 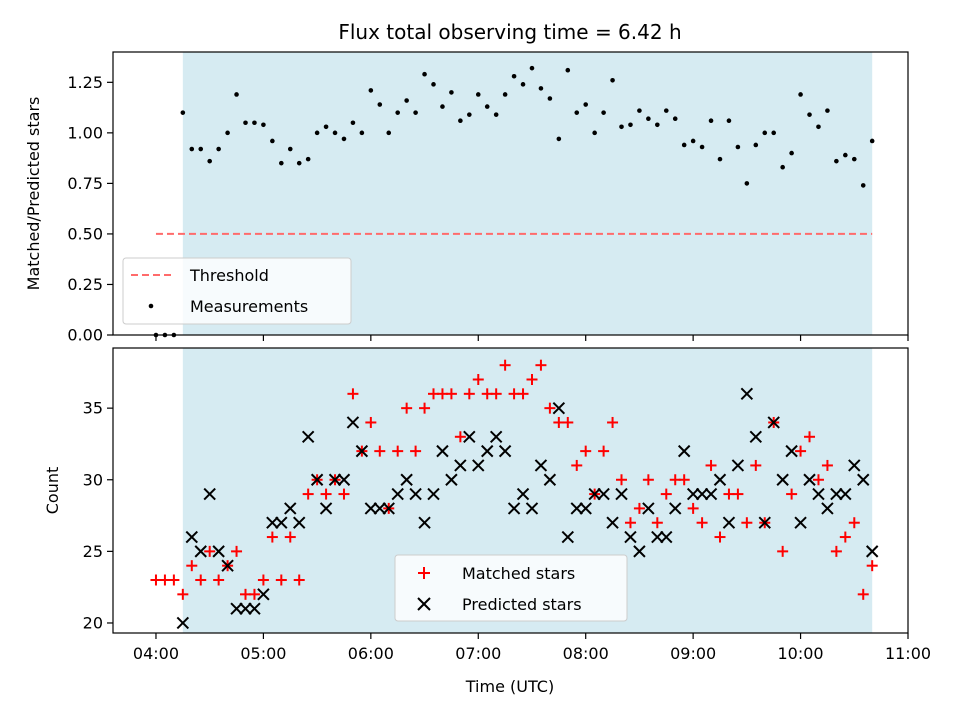 What do you see at coordinates (249, 306) in the screenshot?
I see `legend-measurements-label: Measurements` at bounding box center [249, 306].